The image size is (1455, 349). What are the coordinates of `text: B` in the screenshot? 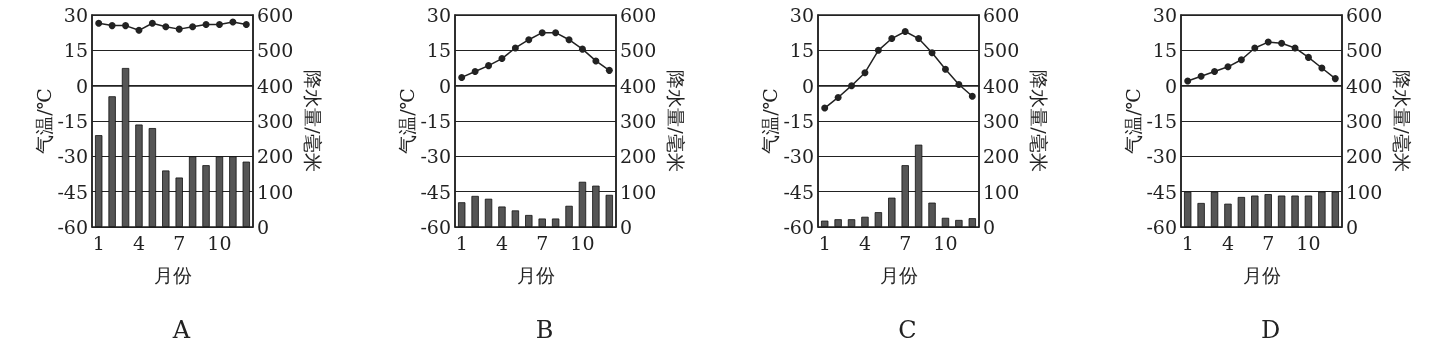 It's located at (544, 330).